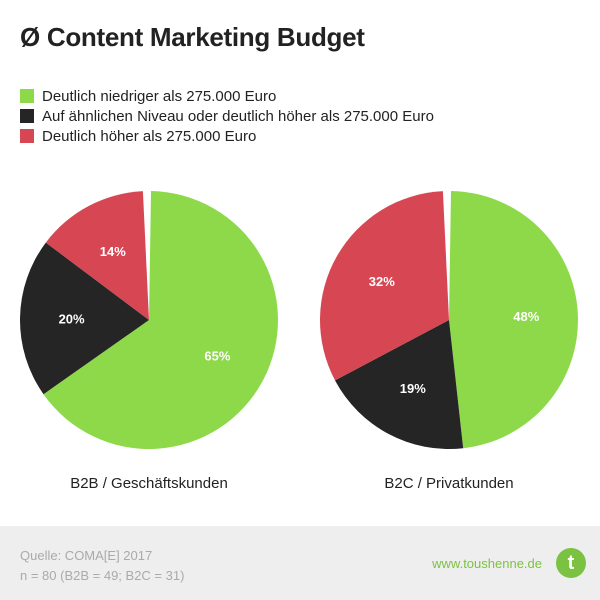  What do you see at coordinates (27, 136) in the screenshot?
I see `legend-swatch-high` at bounding box center [27, 136].